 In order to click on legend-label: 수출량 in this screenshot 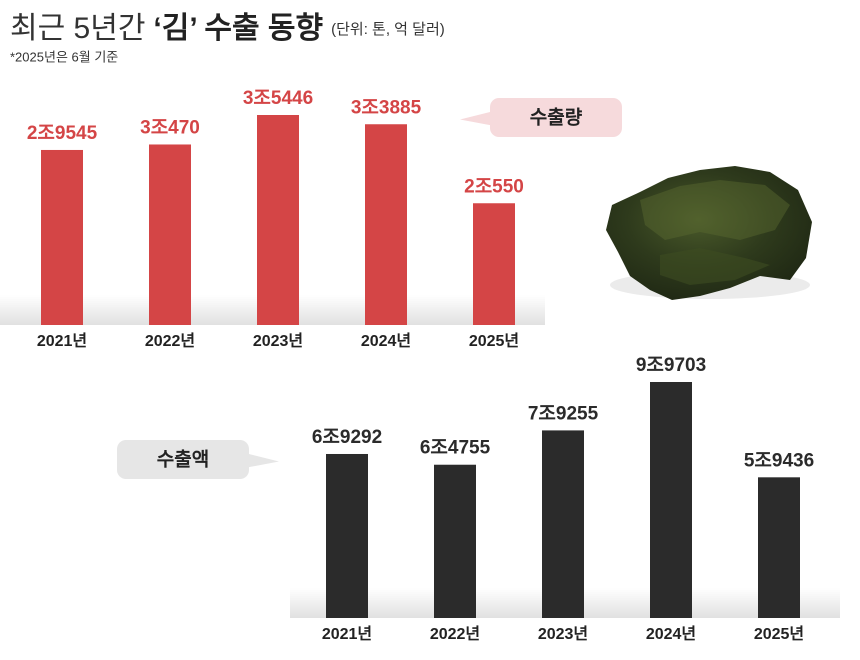, I will do `click(556, 118)`.